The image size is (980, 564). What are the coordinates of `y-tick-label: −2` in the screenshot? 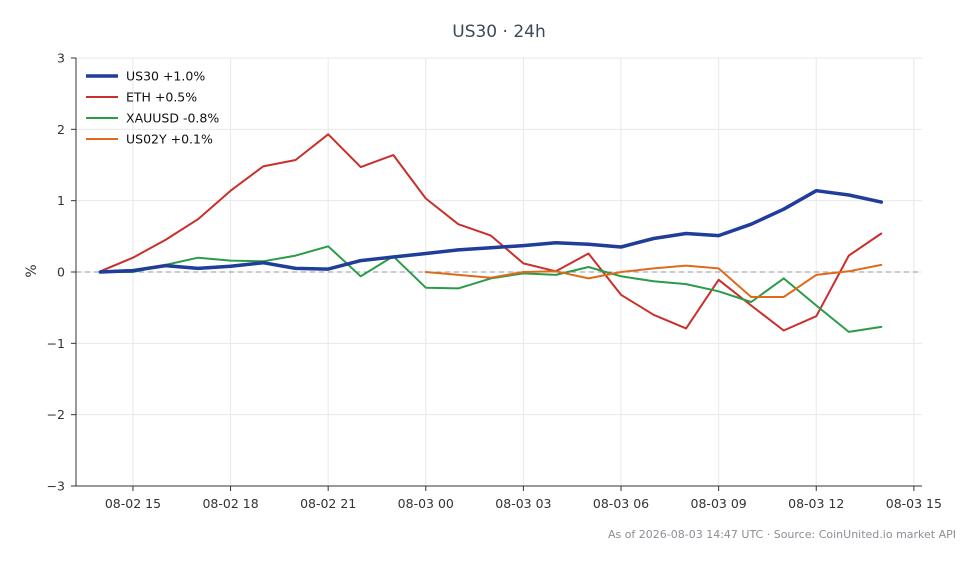 It's located at (56, 414).